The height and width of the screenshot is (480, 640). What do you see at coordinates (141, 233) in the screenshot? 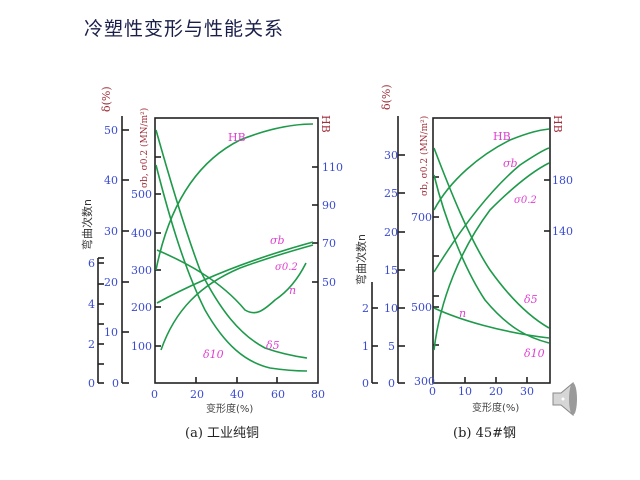
I see `svg-text: 400` at bounding box center [141, 233].